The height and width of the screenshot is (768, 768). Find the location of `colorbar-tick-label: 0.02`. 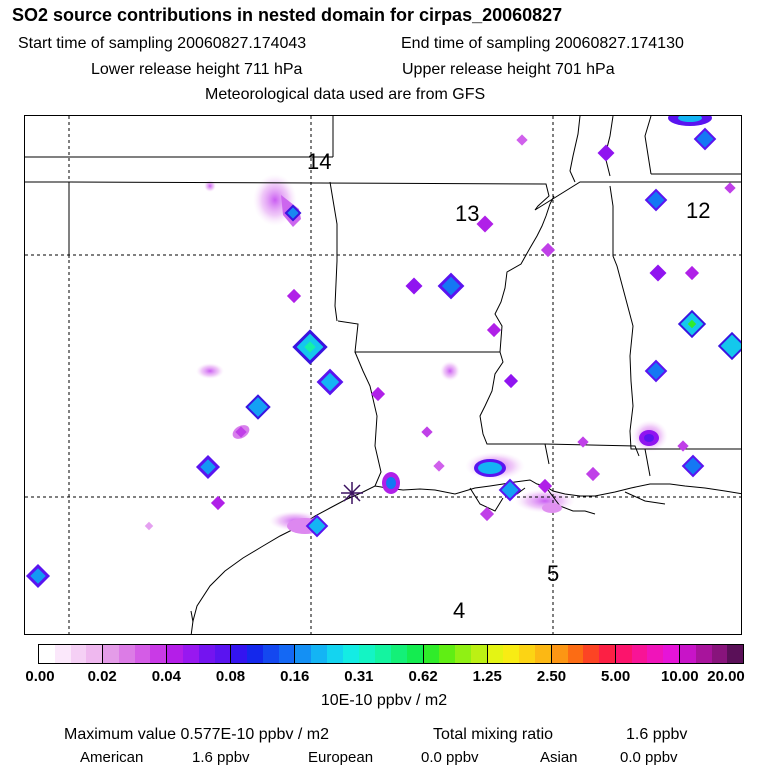

colorbar-tick-label: 0.02 is located at coordinates (102, 676).